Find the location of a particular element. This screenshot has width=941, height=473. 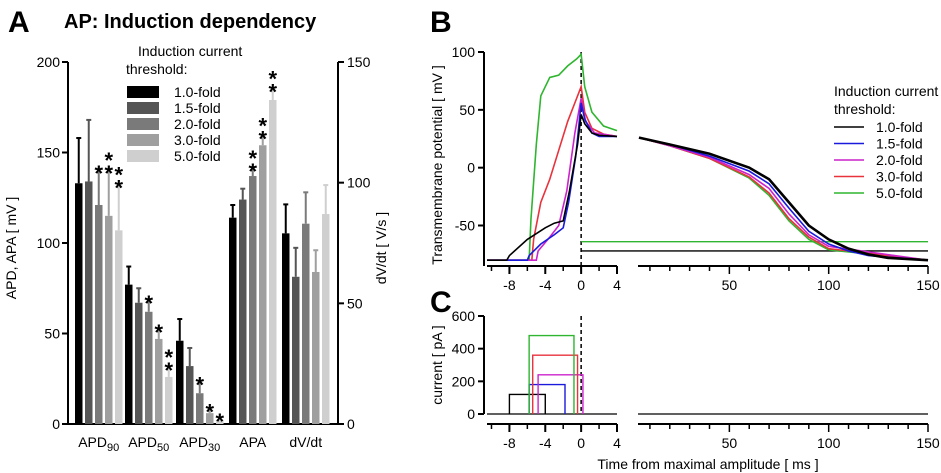

c-ytick-label: 400 is located at coordinates (464, 349).